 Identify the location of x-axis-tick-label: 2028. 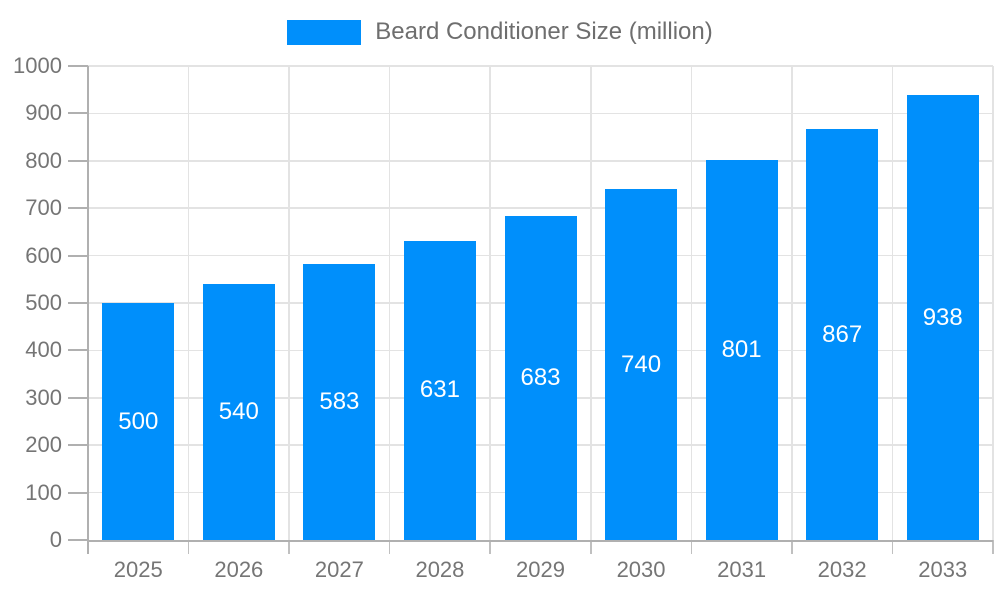
(440, 569).